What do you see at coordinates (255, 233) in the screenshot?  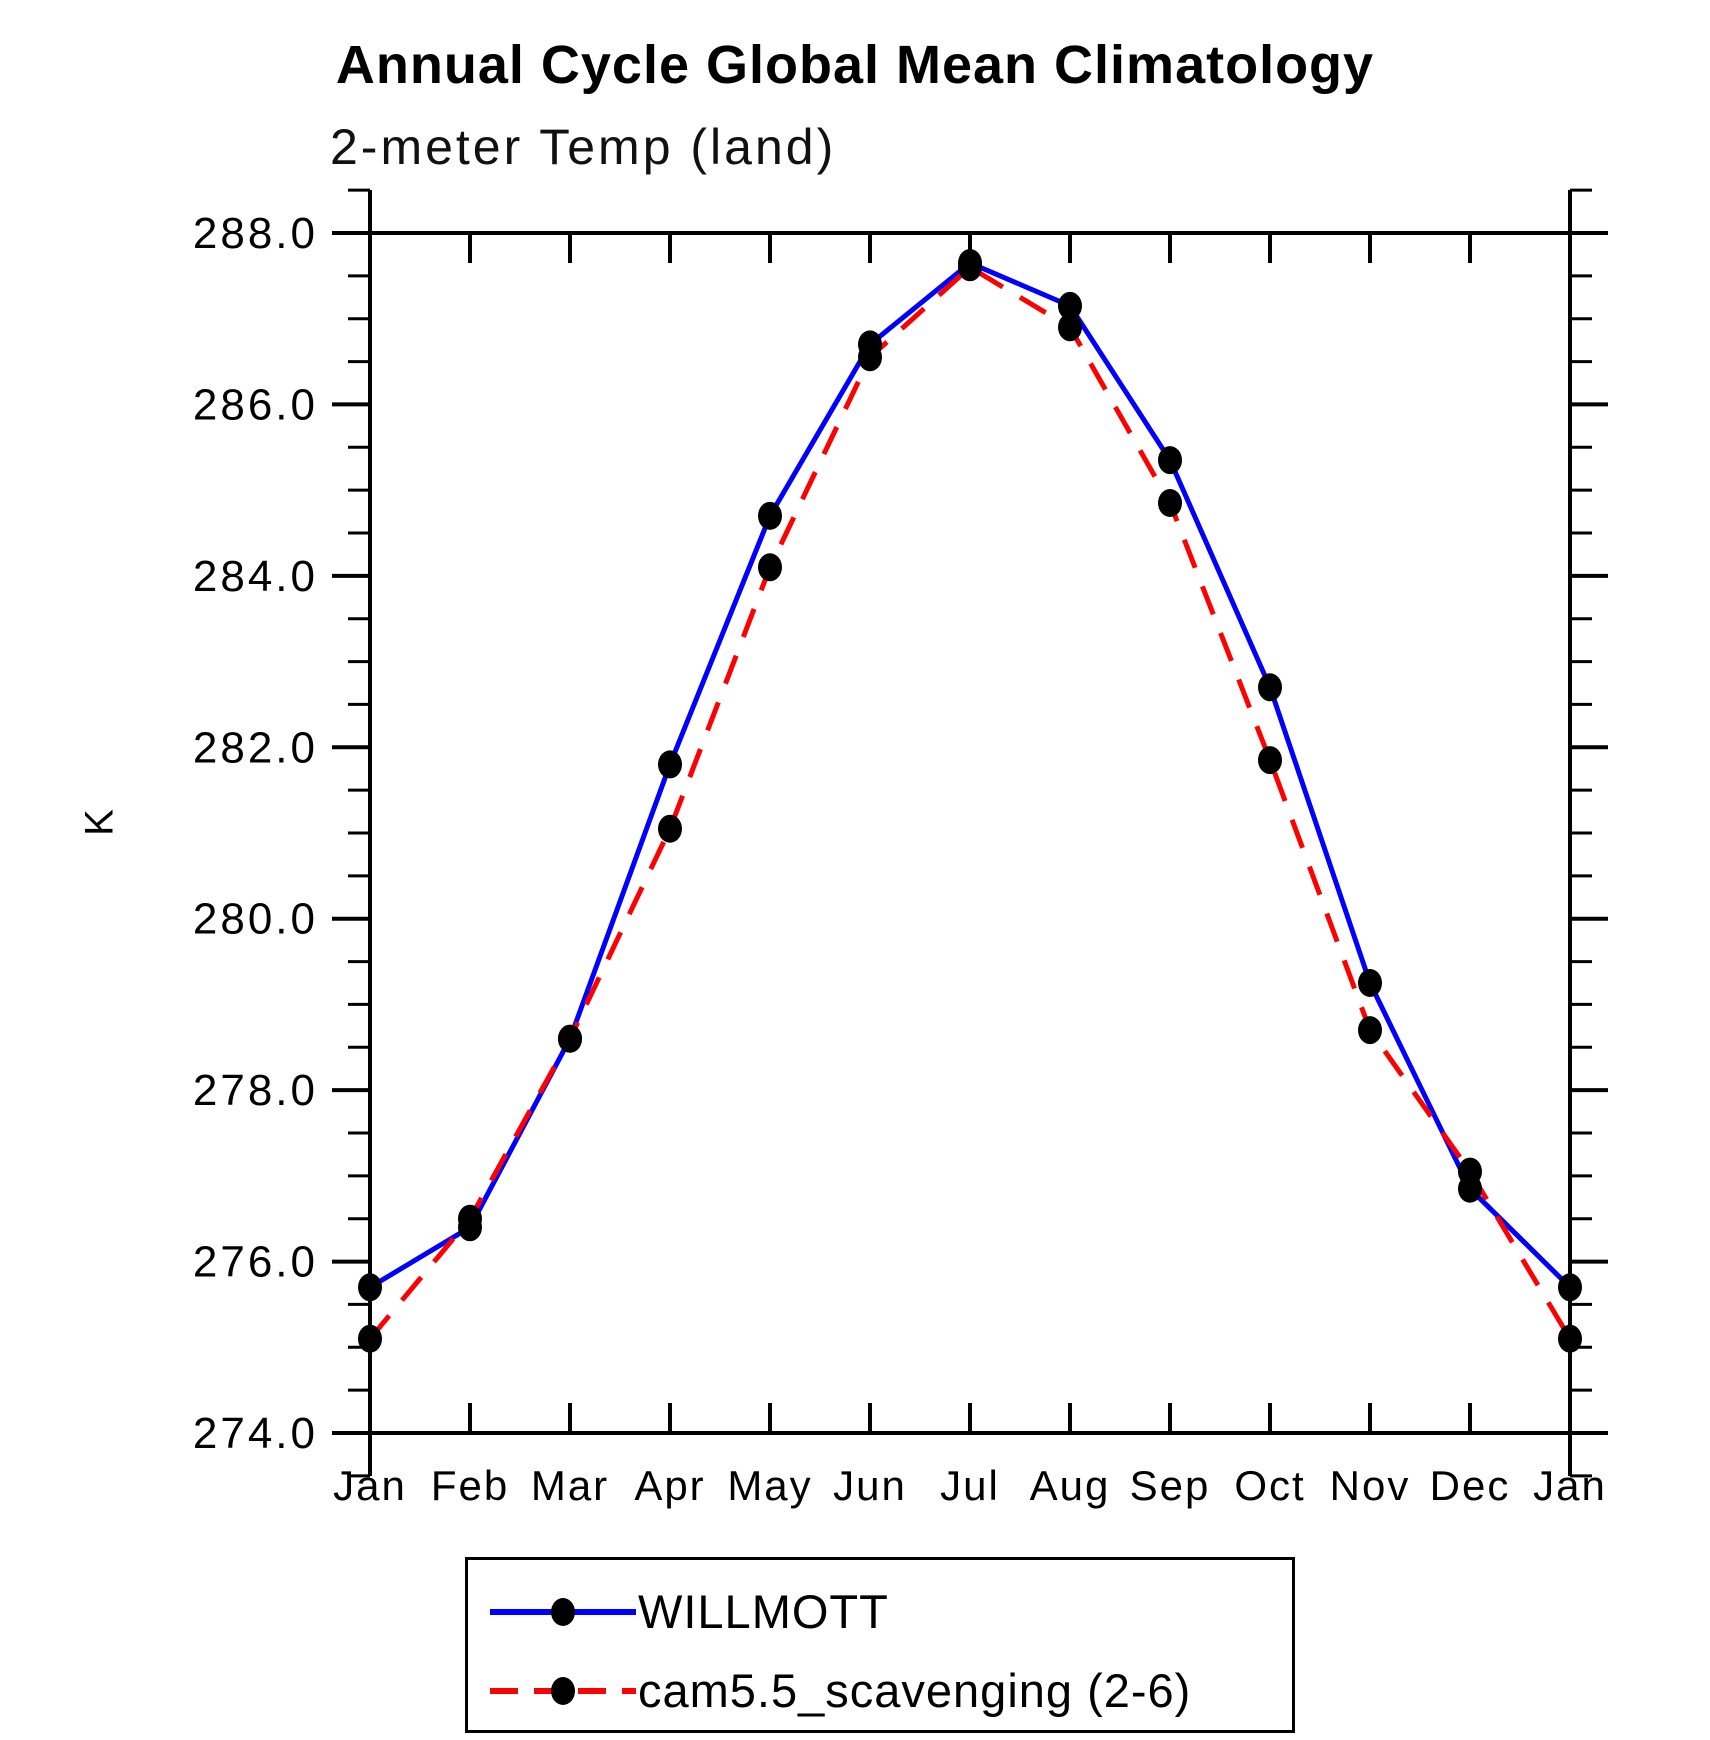 I see `y-tick-label: 288.0` at bounding box center [255, 233].